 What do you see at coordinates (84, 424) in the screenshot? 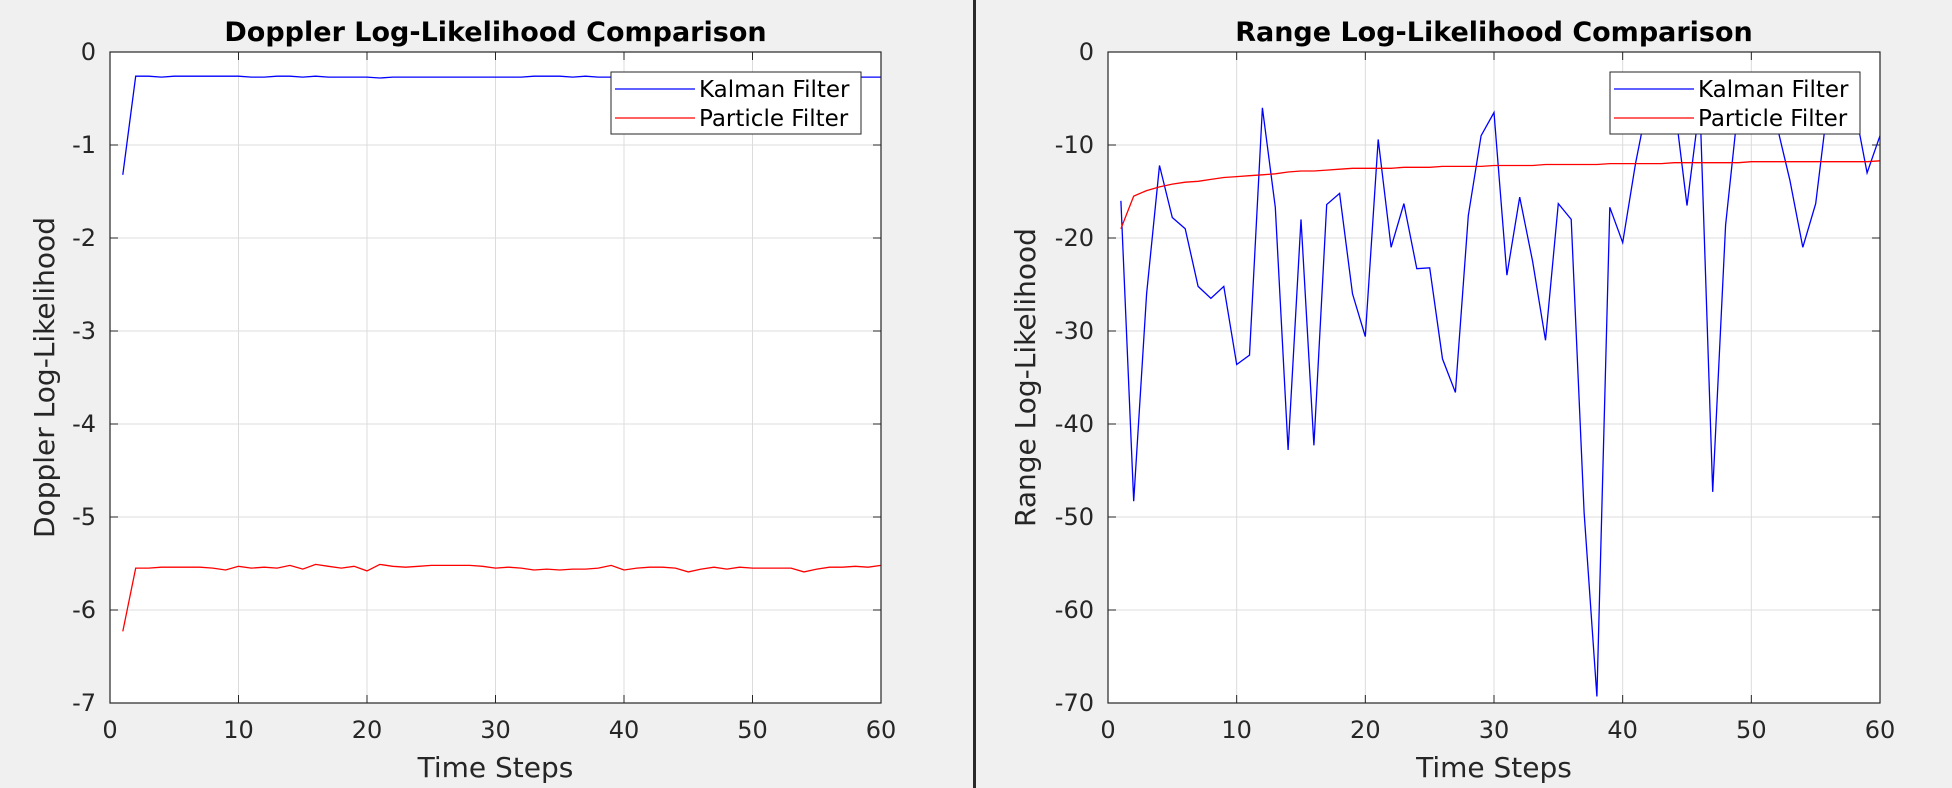
I see `y-tick-label: -4` at bounding box center [84, 424].